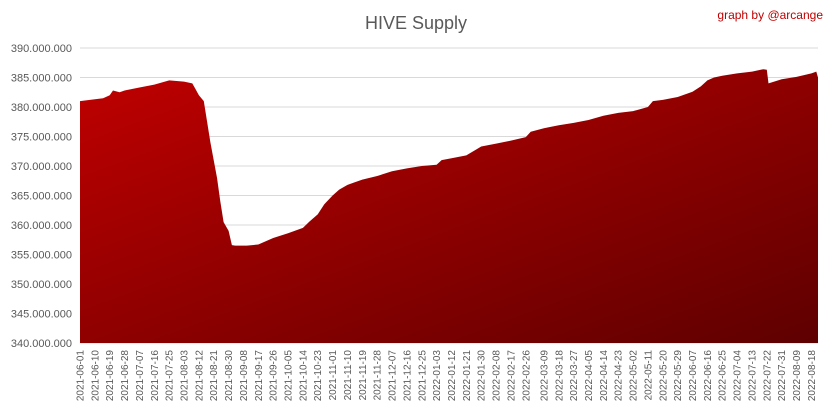 This screenshot has width=832, height=417. I want to click on x-tick-label: 2021-09-08, so click(244, 376).